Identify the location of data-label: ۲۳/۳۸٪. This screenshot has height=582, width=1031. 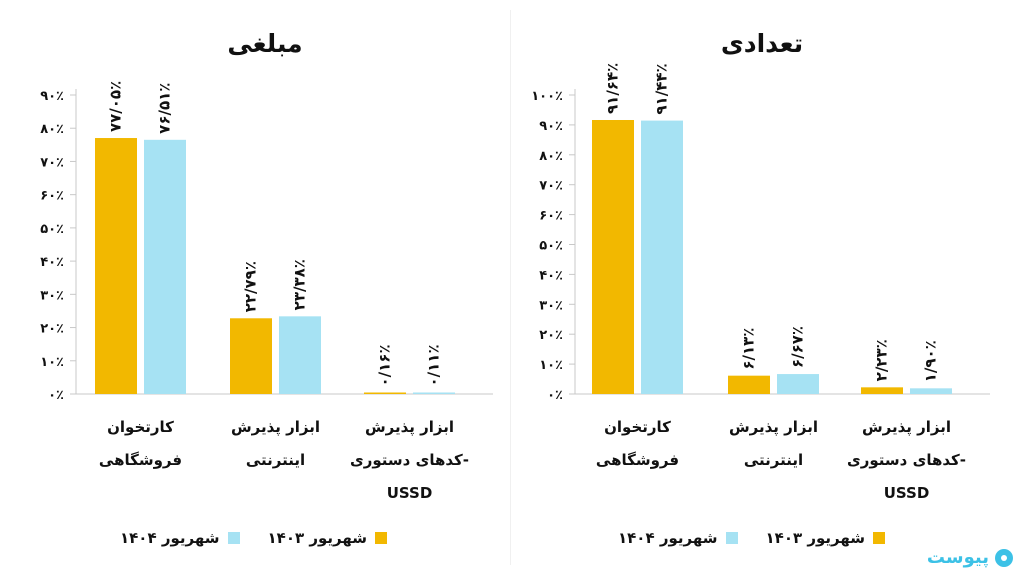
(300, 284).